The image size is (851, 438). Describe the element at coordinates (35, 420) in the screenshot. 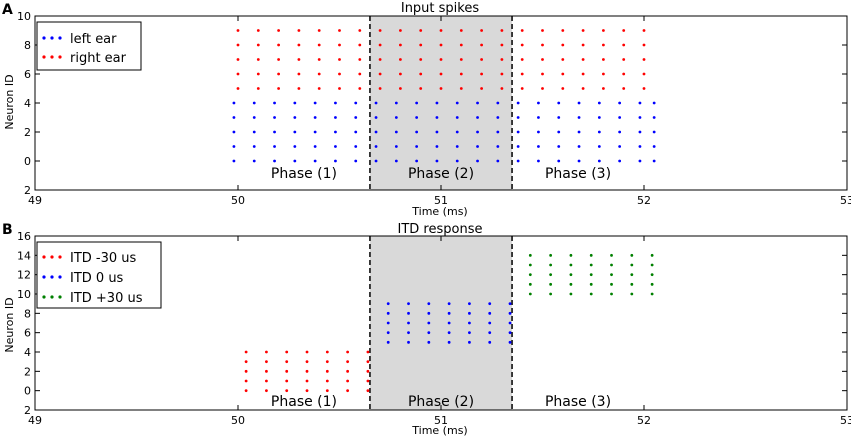

I see `x-tick-label: 49` at that location.